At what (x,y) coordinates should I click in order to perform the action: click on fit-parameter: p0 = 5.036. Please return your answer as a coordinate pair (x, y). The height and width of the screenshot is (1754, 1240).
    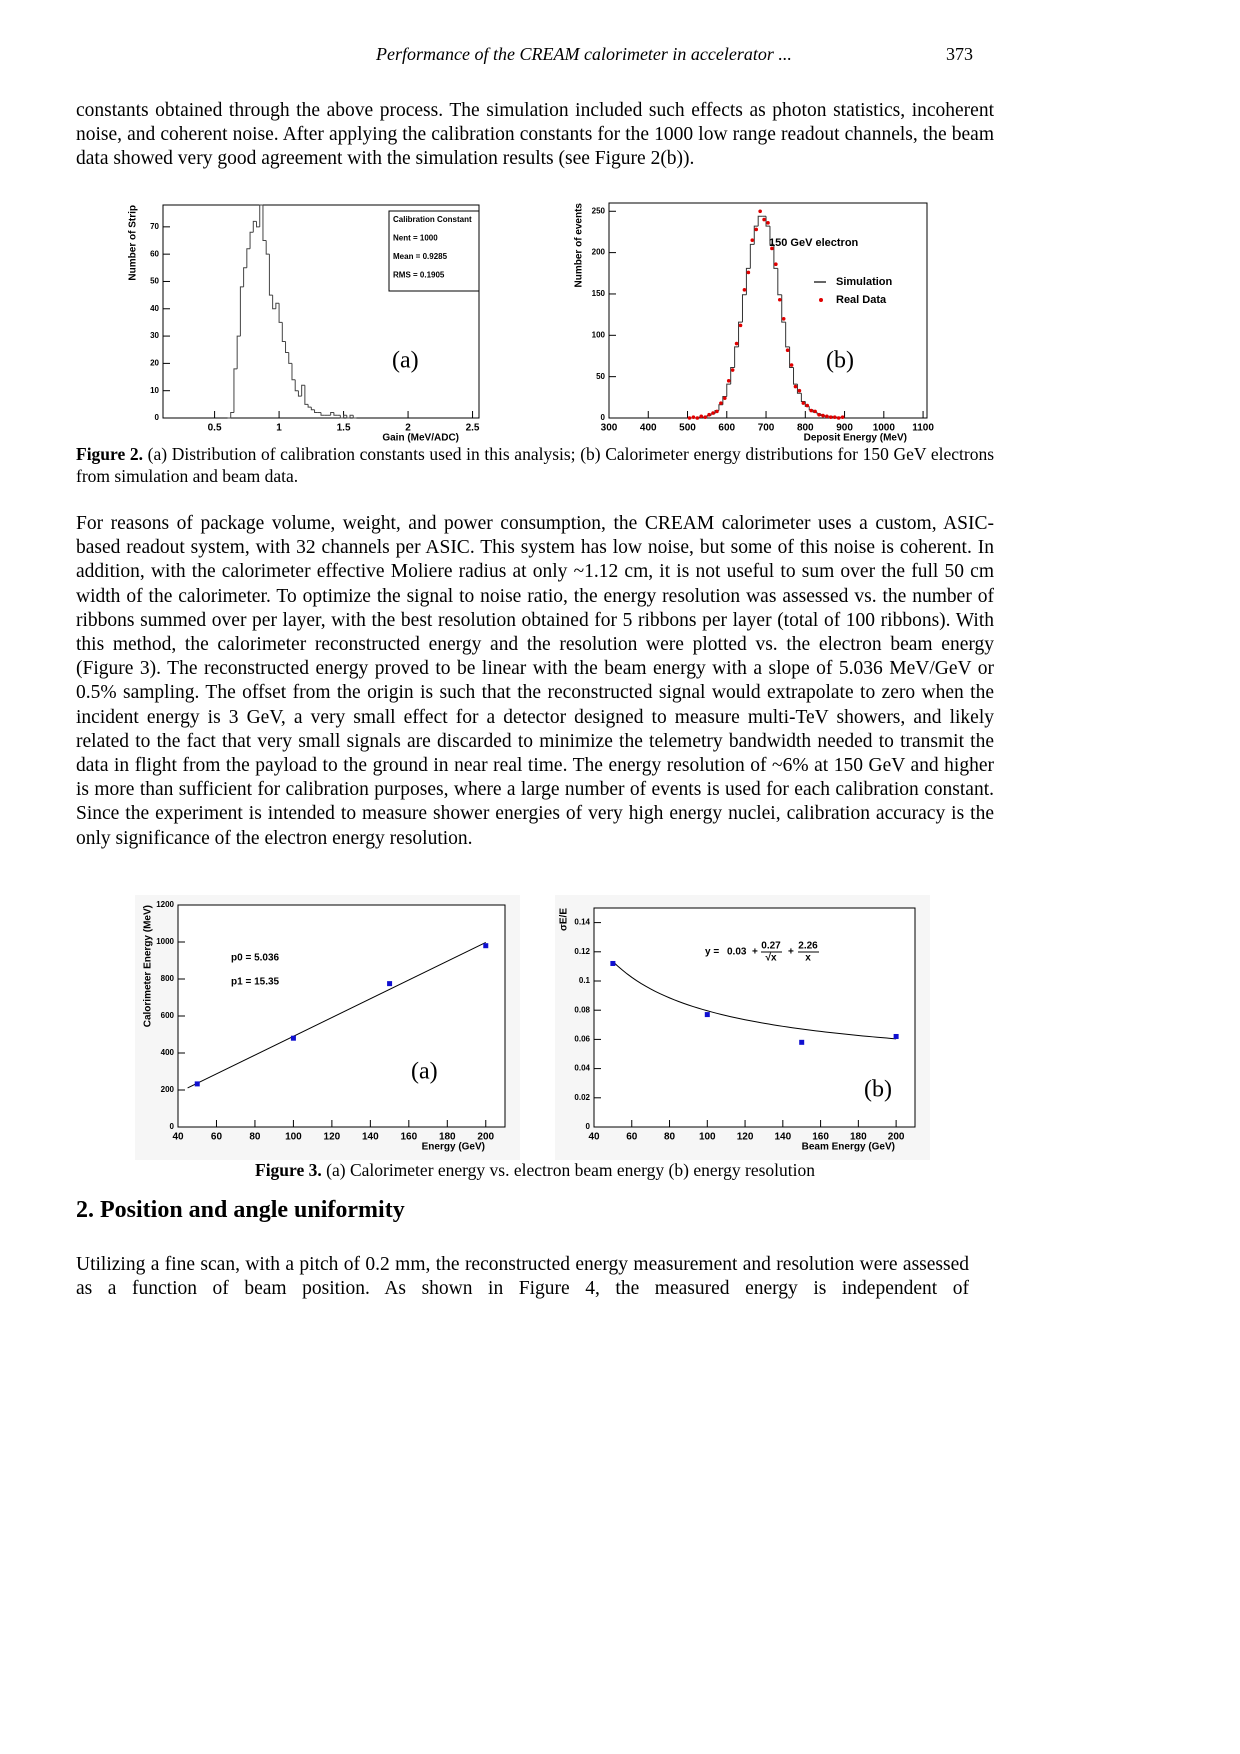
    Looking at the image, I should click on (255, 958).